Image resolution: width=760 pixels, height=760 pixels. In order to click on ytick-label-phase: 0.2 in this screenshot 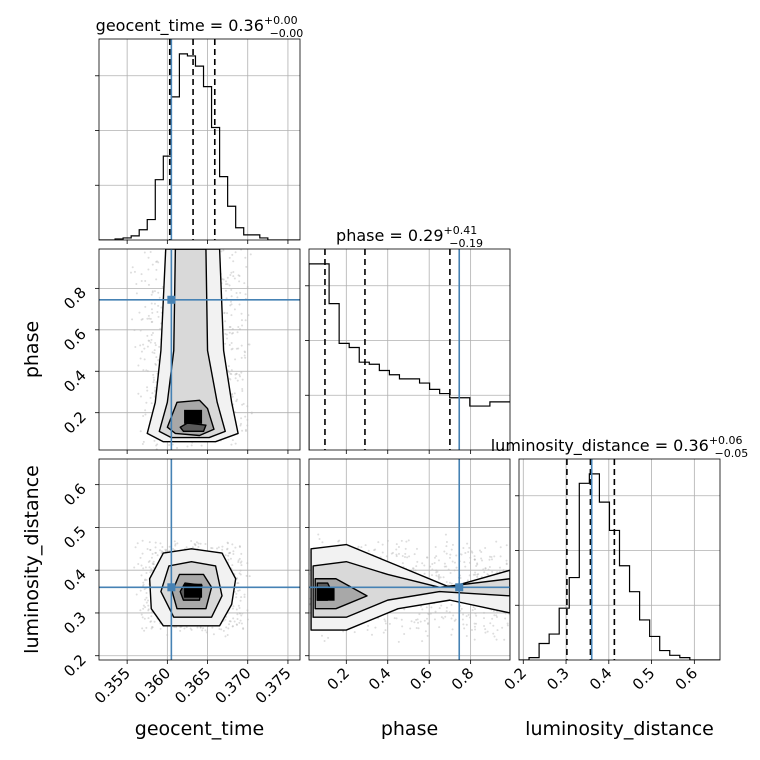, I will do `click(75, 423)`.